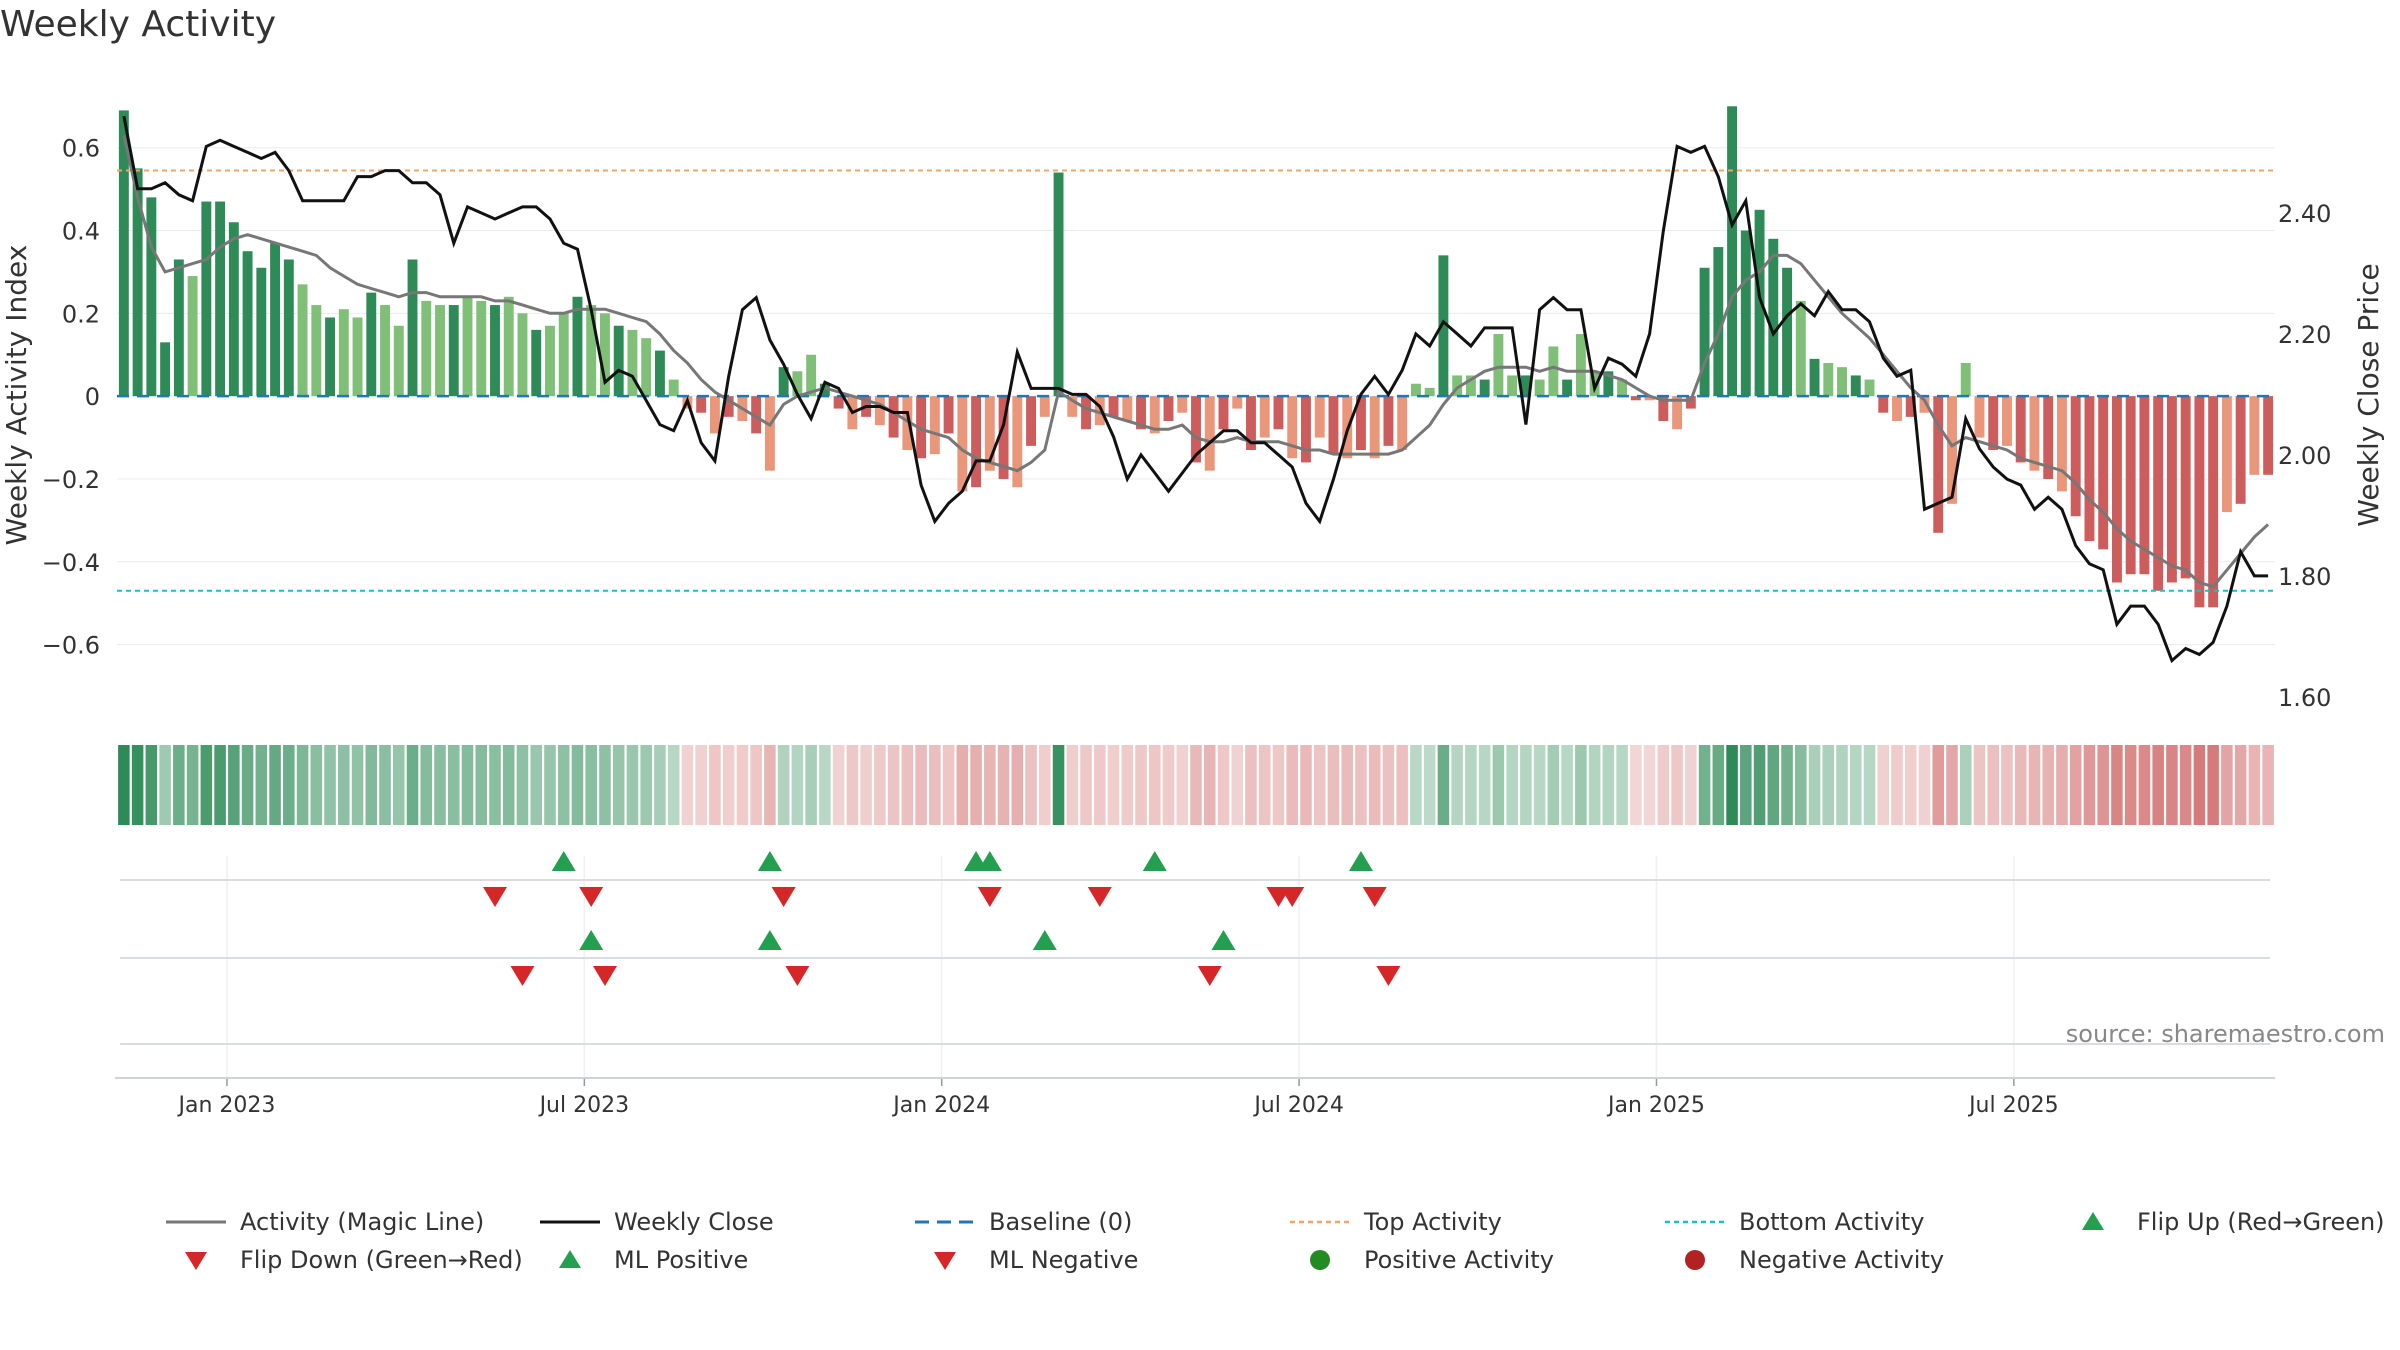  What do you see at coordinates (940, 1105) in the screenshot?
I see `x-tick-label: Jan 2024` at bounding box center [940, 1105].